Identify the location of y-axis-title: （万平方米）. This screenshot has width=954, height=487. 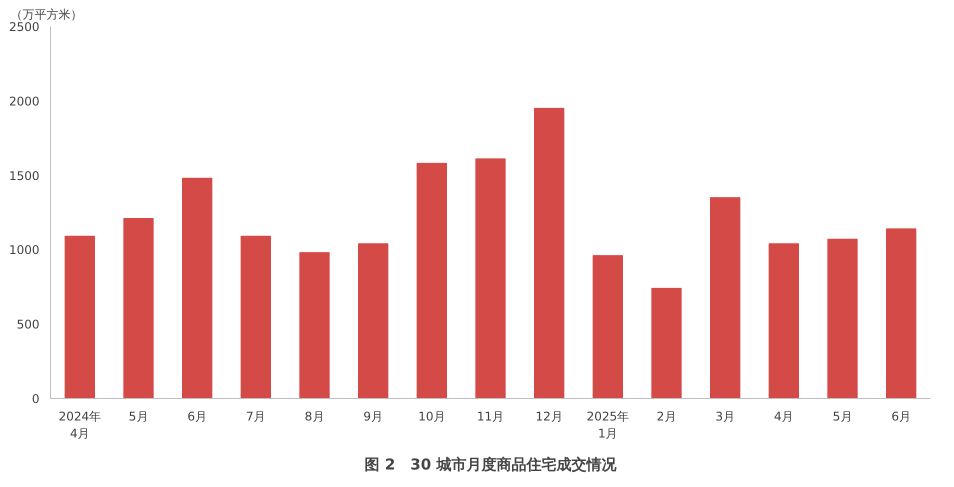
(46, 15).